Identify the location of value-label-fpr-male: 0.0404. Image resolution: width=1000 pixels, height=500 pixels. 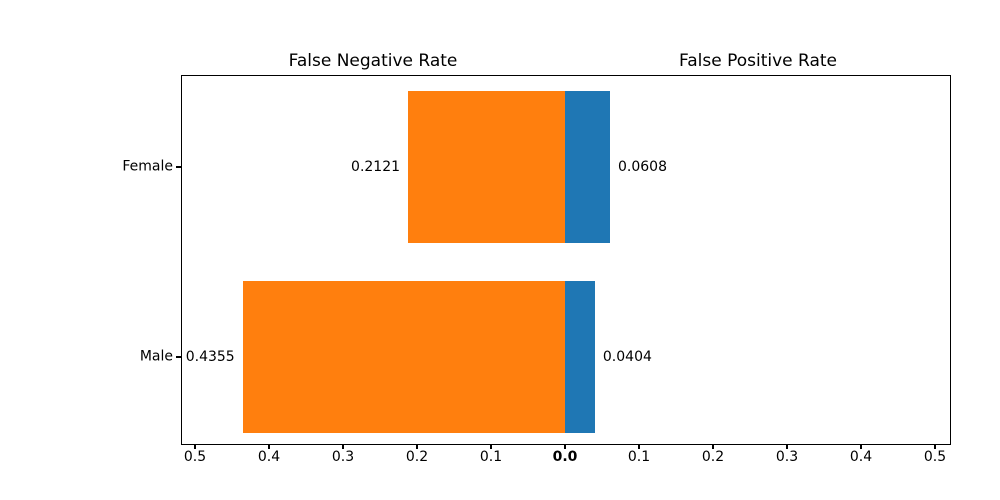
(627, 357).